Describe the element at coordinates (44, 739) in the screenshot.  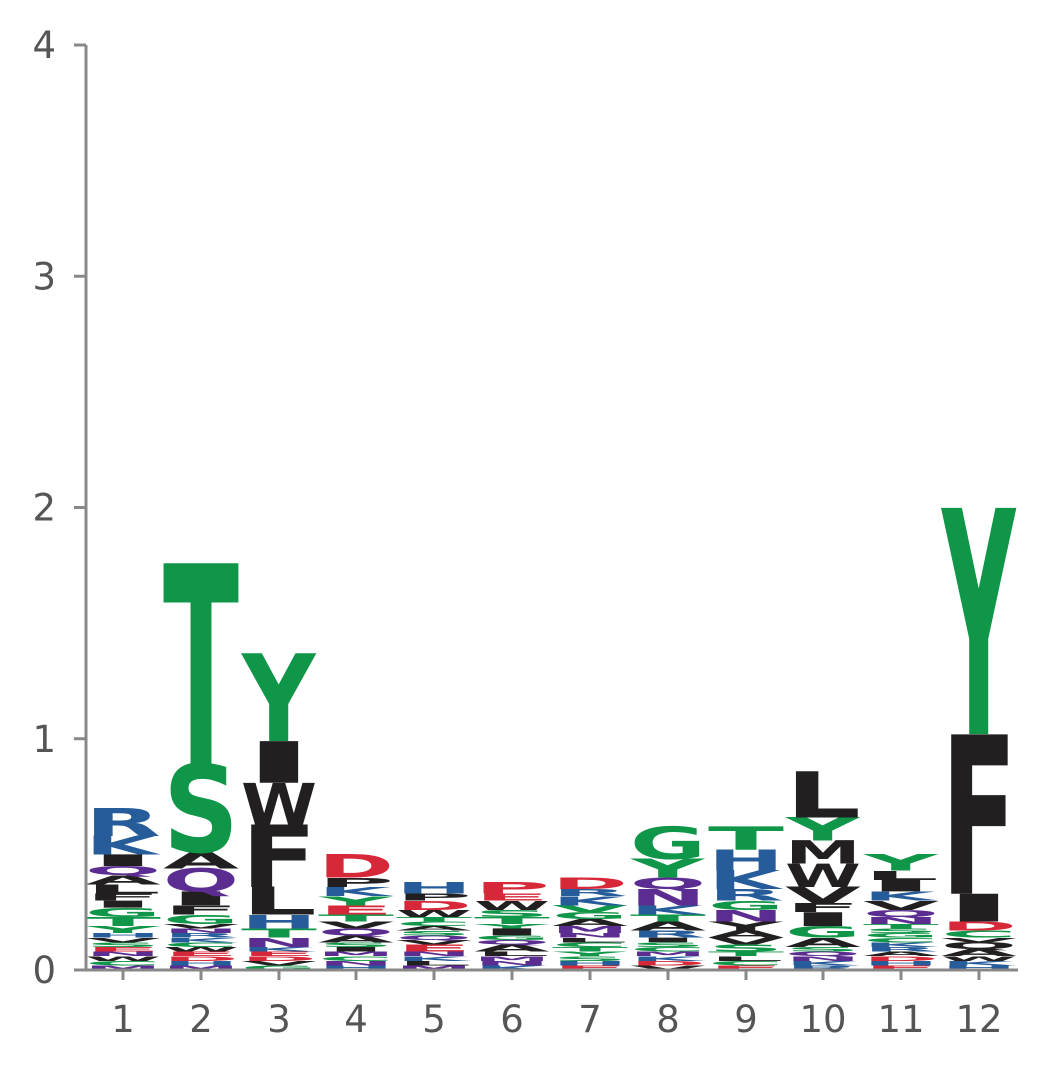
I see `y-tick-label: 1` at that location.